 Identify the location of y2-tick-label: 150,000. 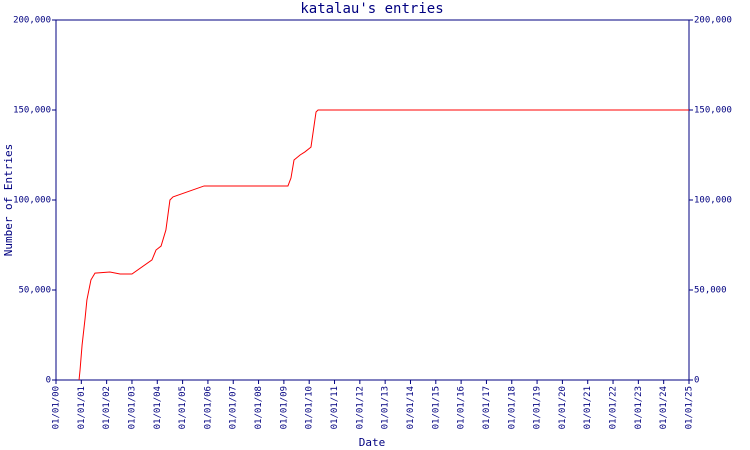
(713, 111).